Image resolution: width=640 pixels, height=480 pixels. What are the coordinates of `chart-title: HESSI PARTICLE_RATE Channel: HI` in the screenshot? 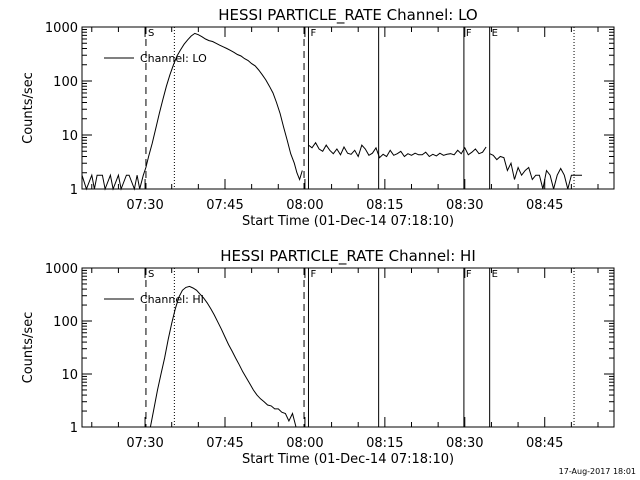 It's located at (348, 256).